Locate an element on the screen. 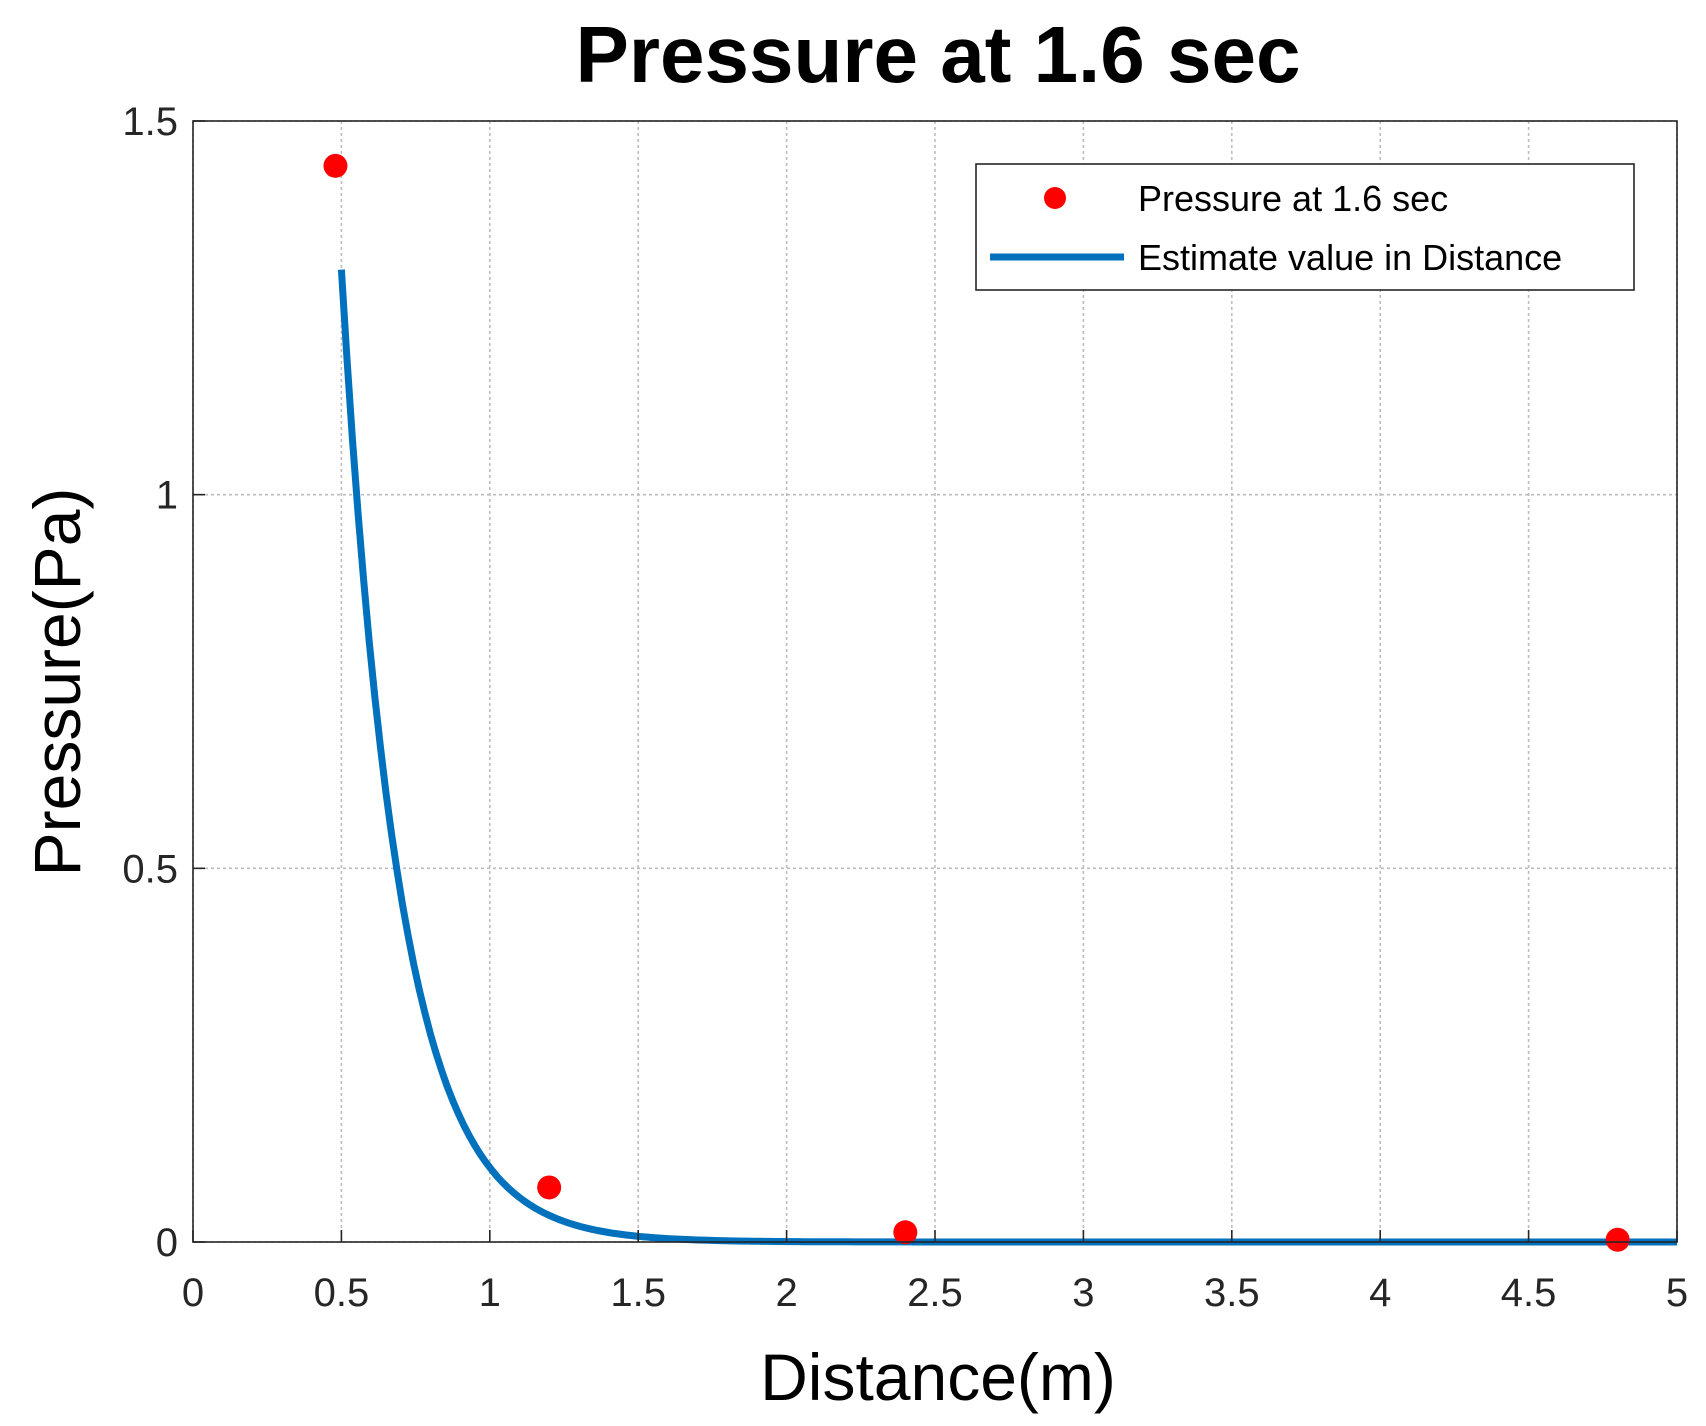 The image size is (1706, 1426). y-tick-label: 1 is located at coordinates (167, 496).